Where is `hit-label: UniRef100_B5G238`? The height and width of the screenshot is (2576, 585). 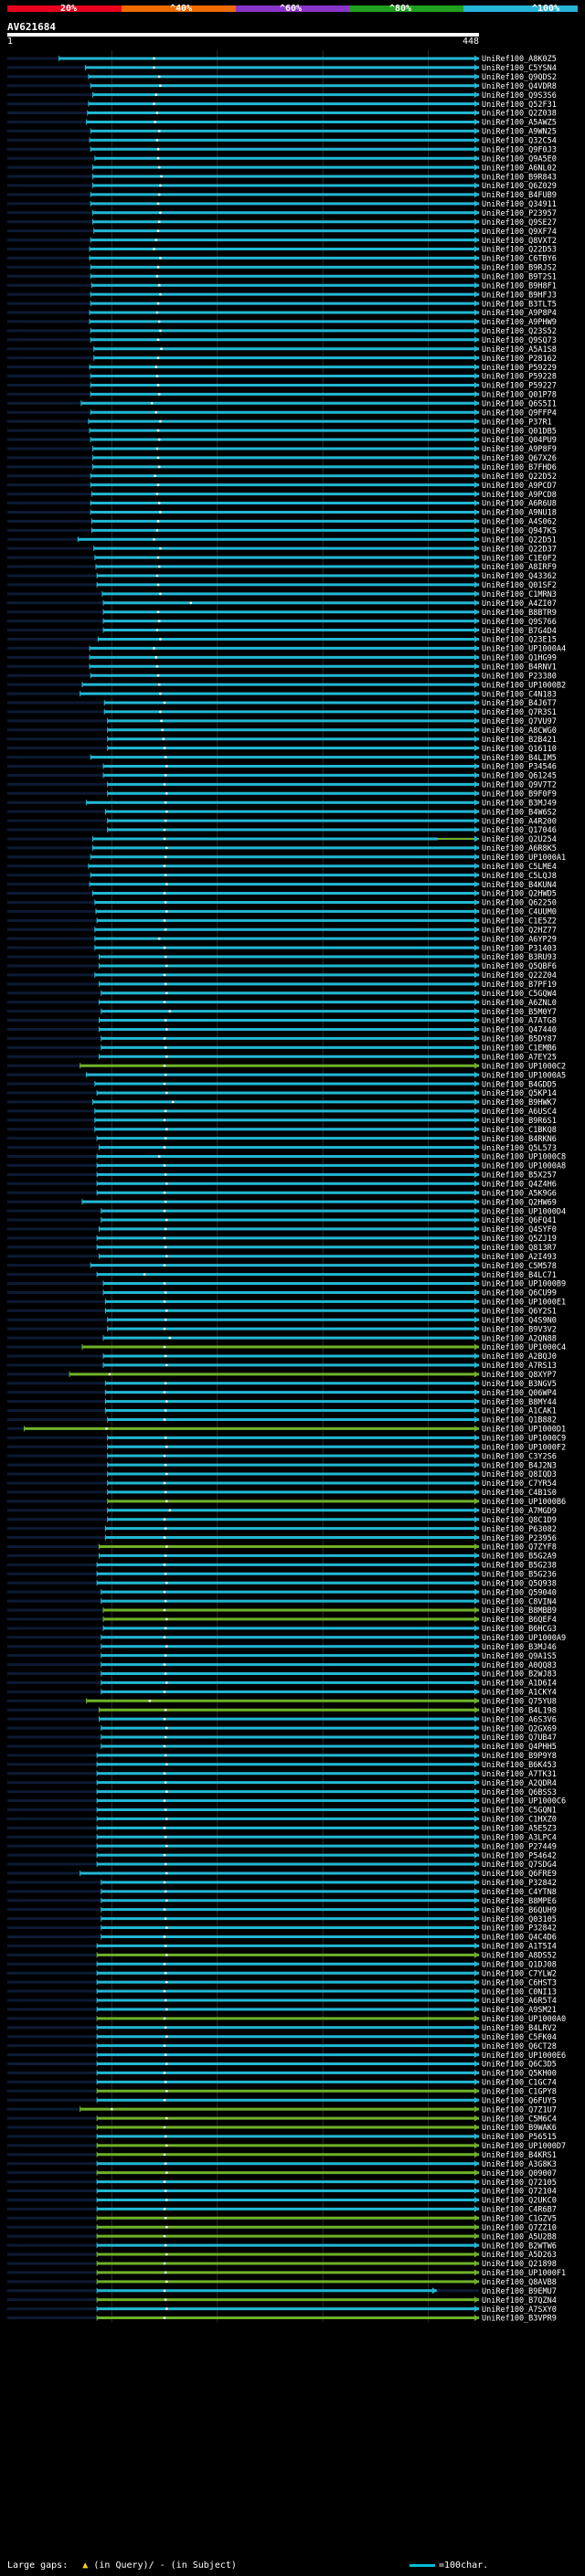 hit-label: UniRef100_B5G238 is located at coordinates (519, 1566).